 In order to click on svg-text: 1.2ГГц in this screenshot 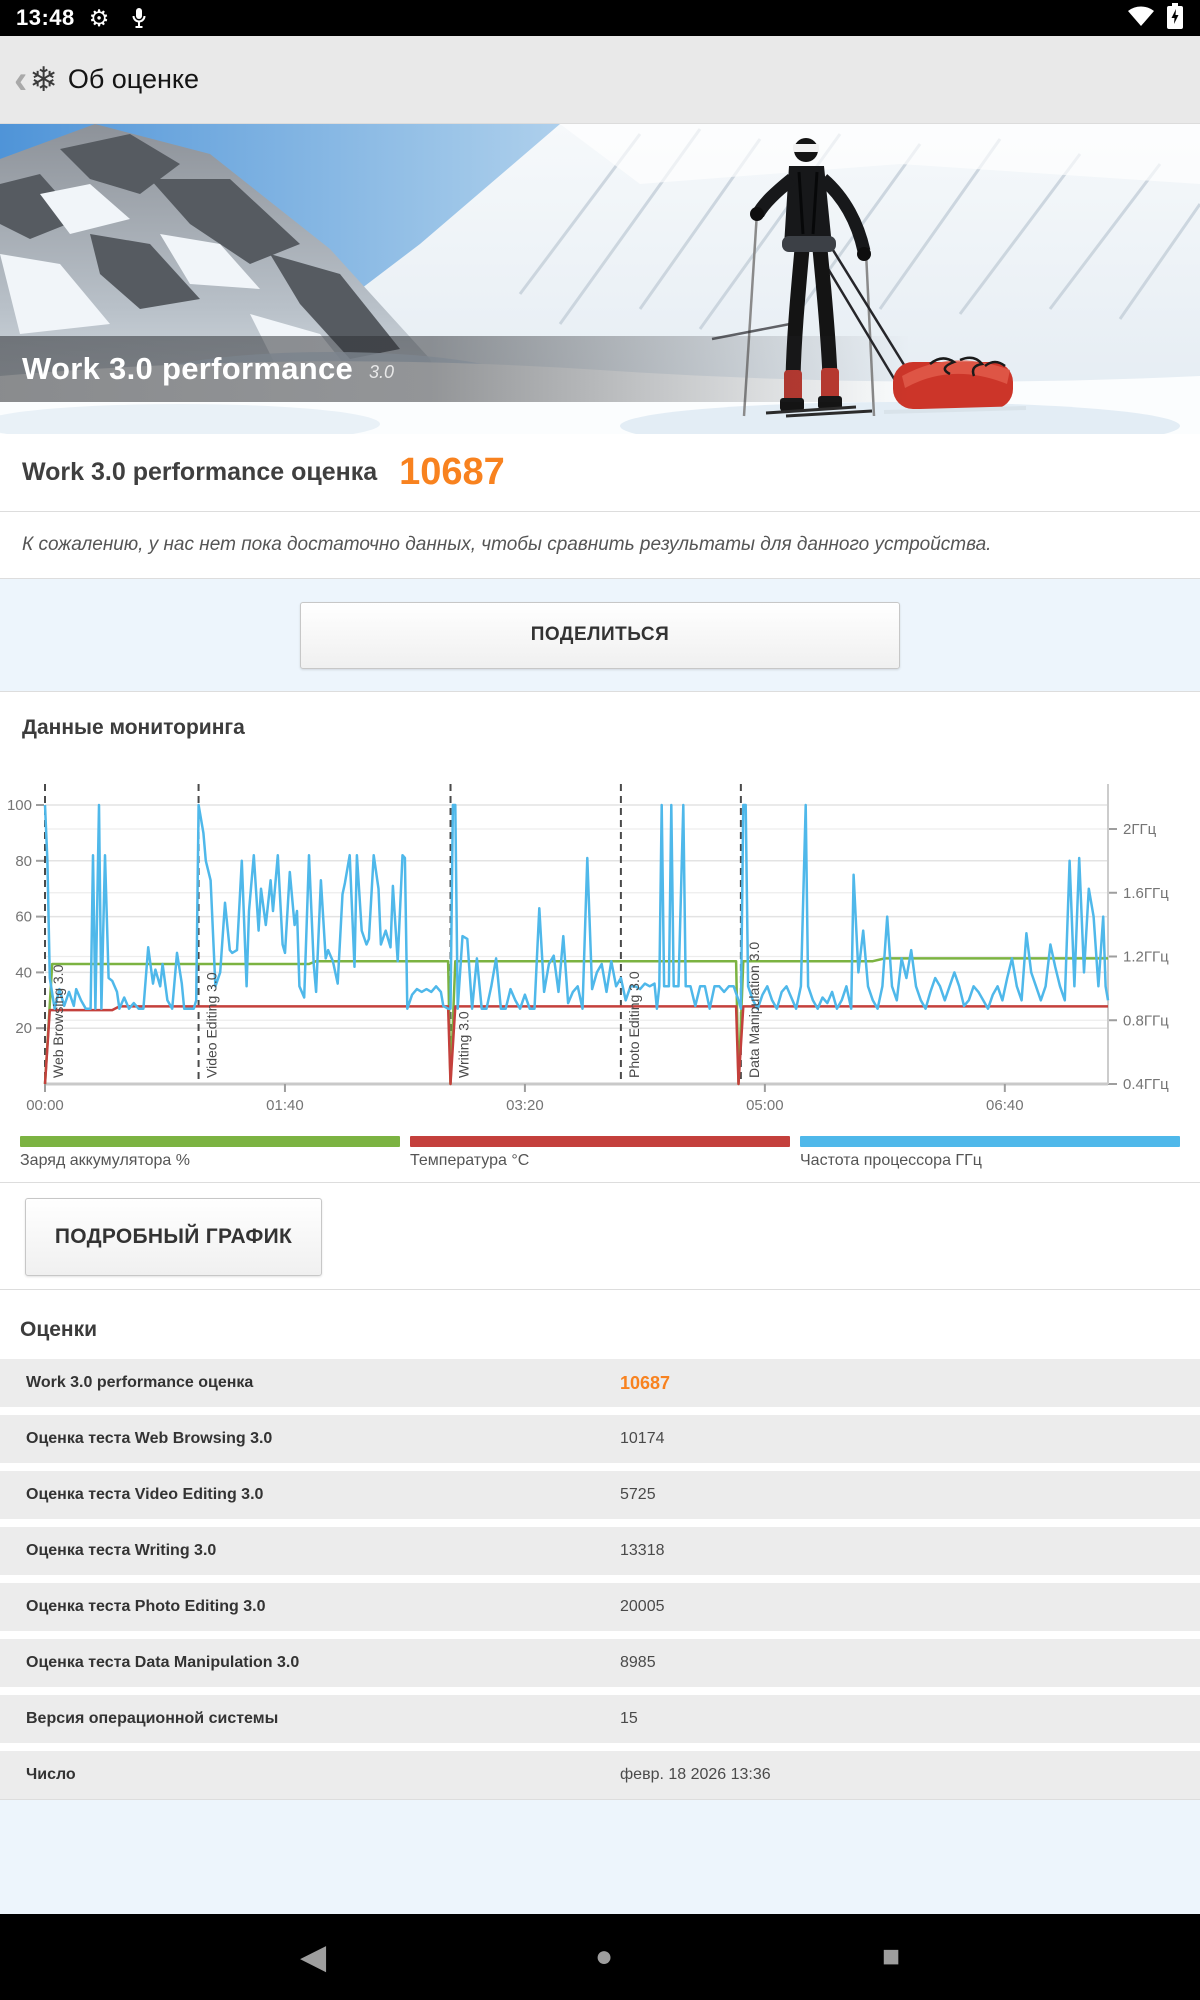, I will do `click(1146, 957)`.